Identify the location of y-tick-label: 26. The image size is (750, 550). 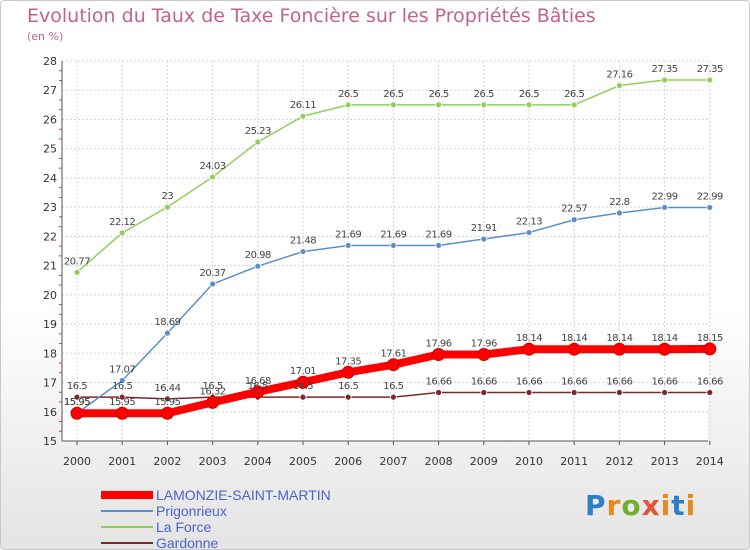
(50, 119).